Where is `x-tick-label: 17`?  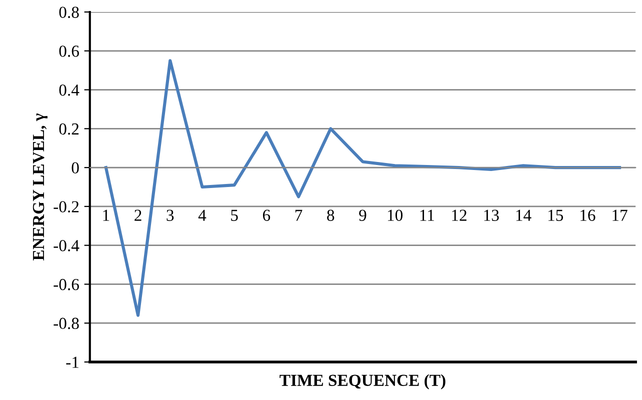
x-tick-label: 17 is located at coordinates (620, 215).